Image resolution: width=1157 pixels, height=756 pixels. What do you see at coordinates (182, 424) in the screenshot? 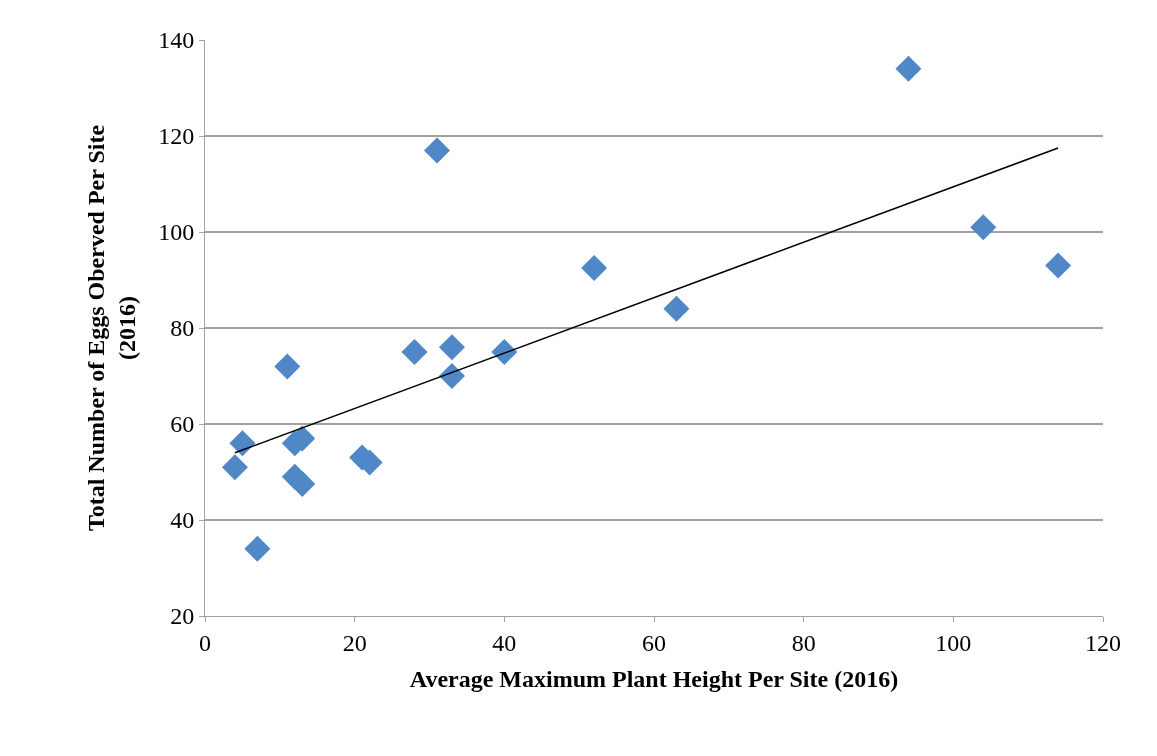
I see `y-tick-label: 60` at bounding box center [182, 424].